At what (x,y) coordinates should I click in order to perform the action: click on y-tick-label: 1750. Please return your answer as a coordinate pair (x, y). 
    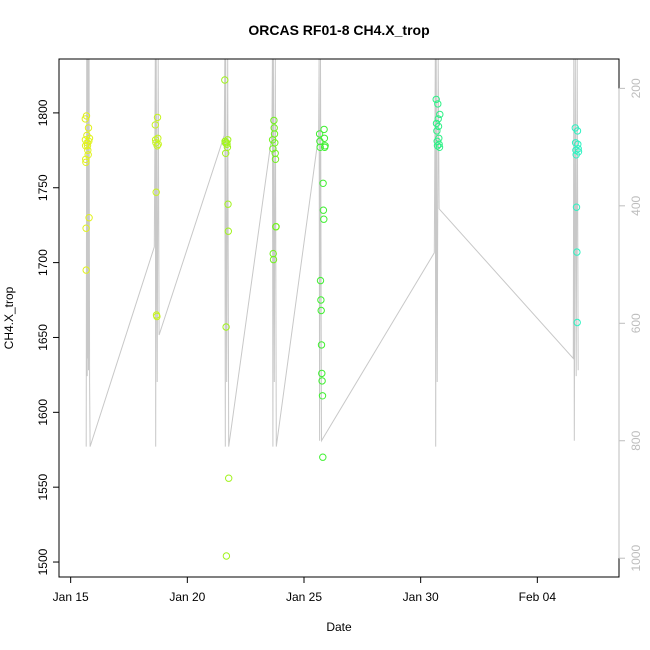
    Looking at the image, I should click on (43, 187).